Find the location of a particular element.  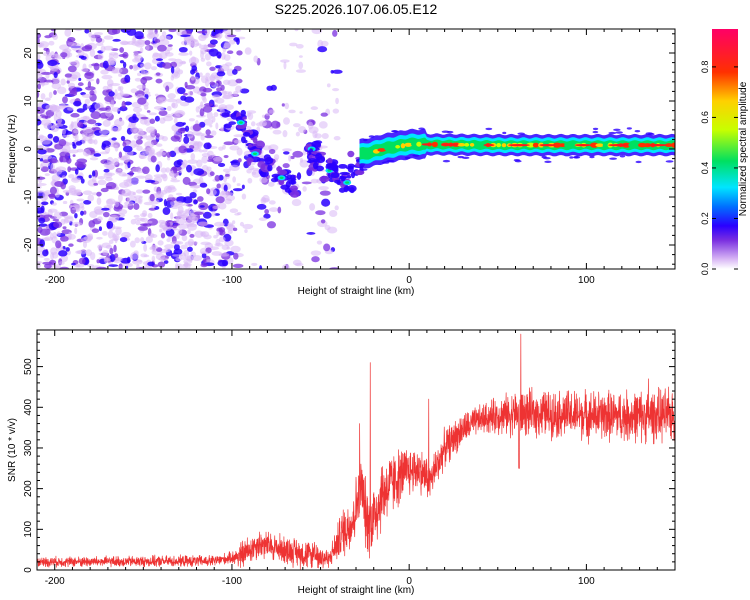

spectrogram-trace-layer is located at coordinates (298, 153).